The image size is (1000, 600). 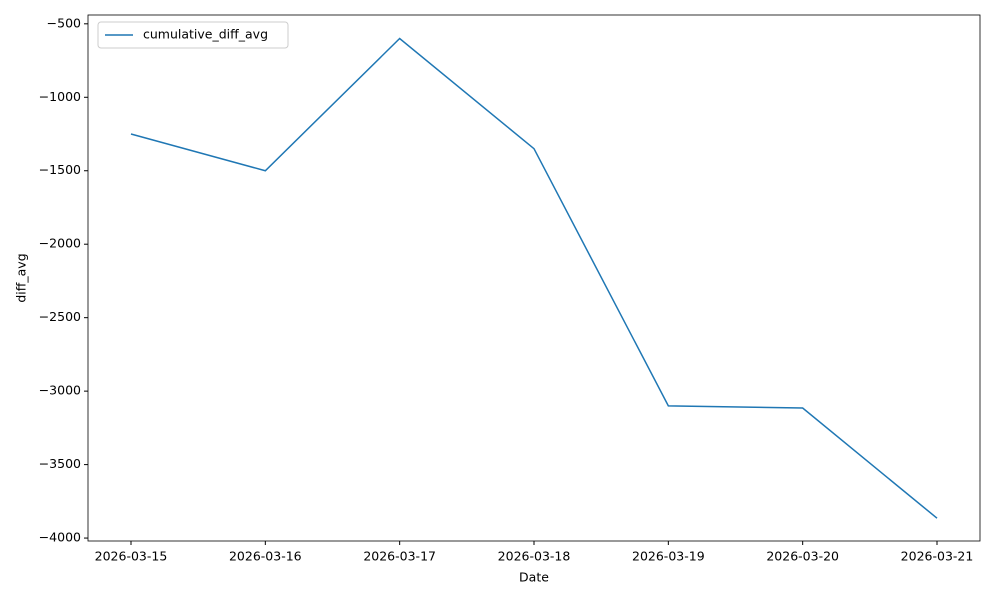 What do you see at coordinates (60, 316) in the screenshot?
I see `y-tick-label: −2500` at bounding box center [60, 316].